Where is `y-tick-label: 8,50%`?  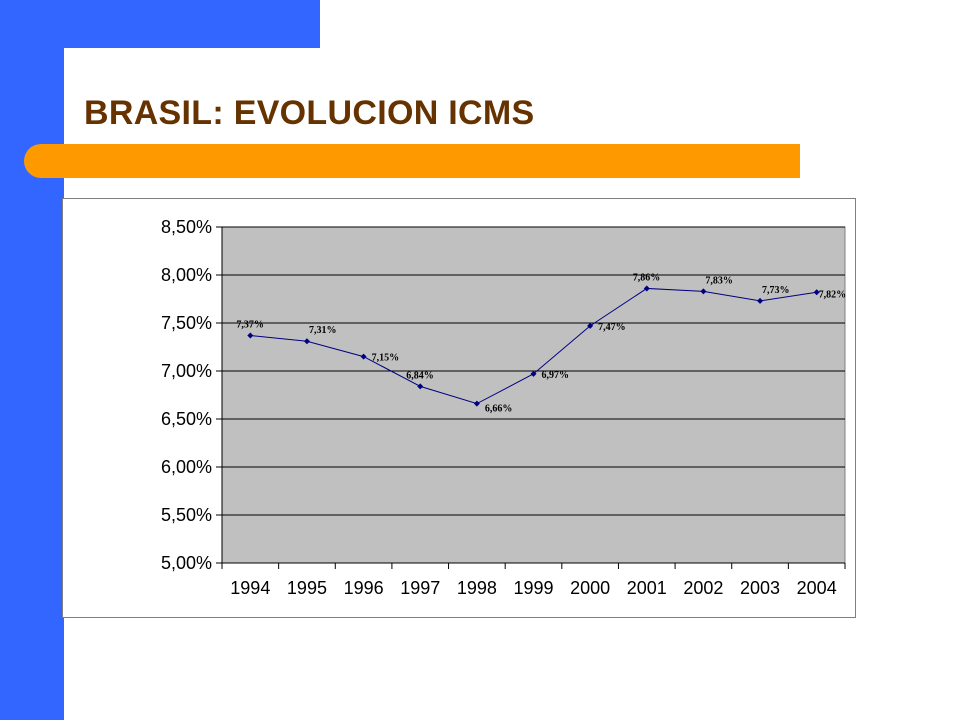
y-tick-label: 8,50% is located at coordinates (186, 227).